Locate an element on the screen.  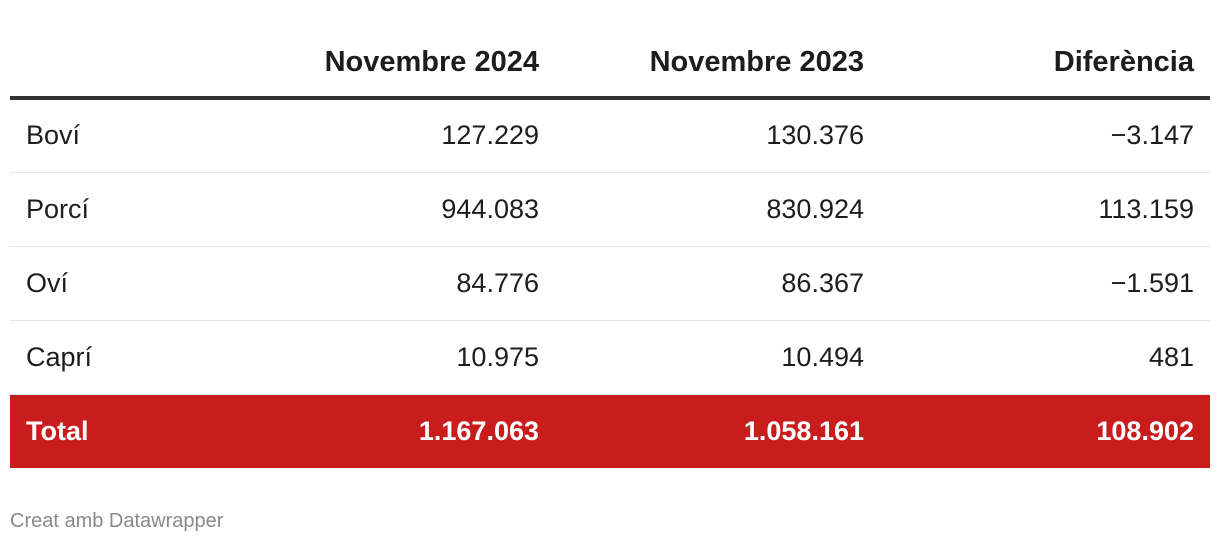
total-label: Total is located at coordinates (120, 431).